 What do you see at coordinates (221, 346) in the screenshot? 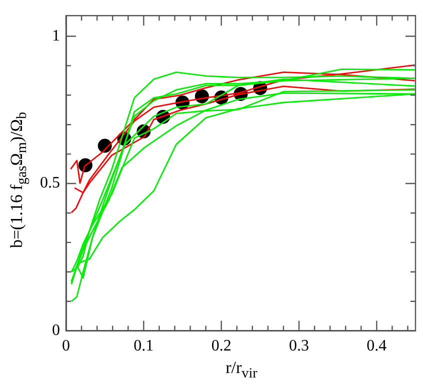
I see `x-tick-label: 0.2` at bounding box center [221, 346].